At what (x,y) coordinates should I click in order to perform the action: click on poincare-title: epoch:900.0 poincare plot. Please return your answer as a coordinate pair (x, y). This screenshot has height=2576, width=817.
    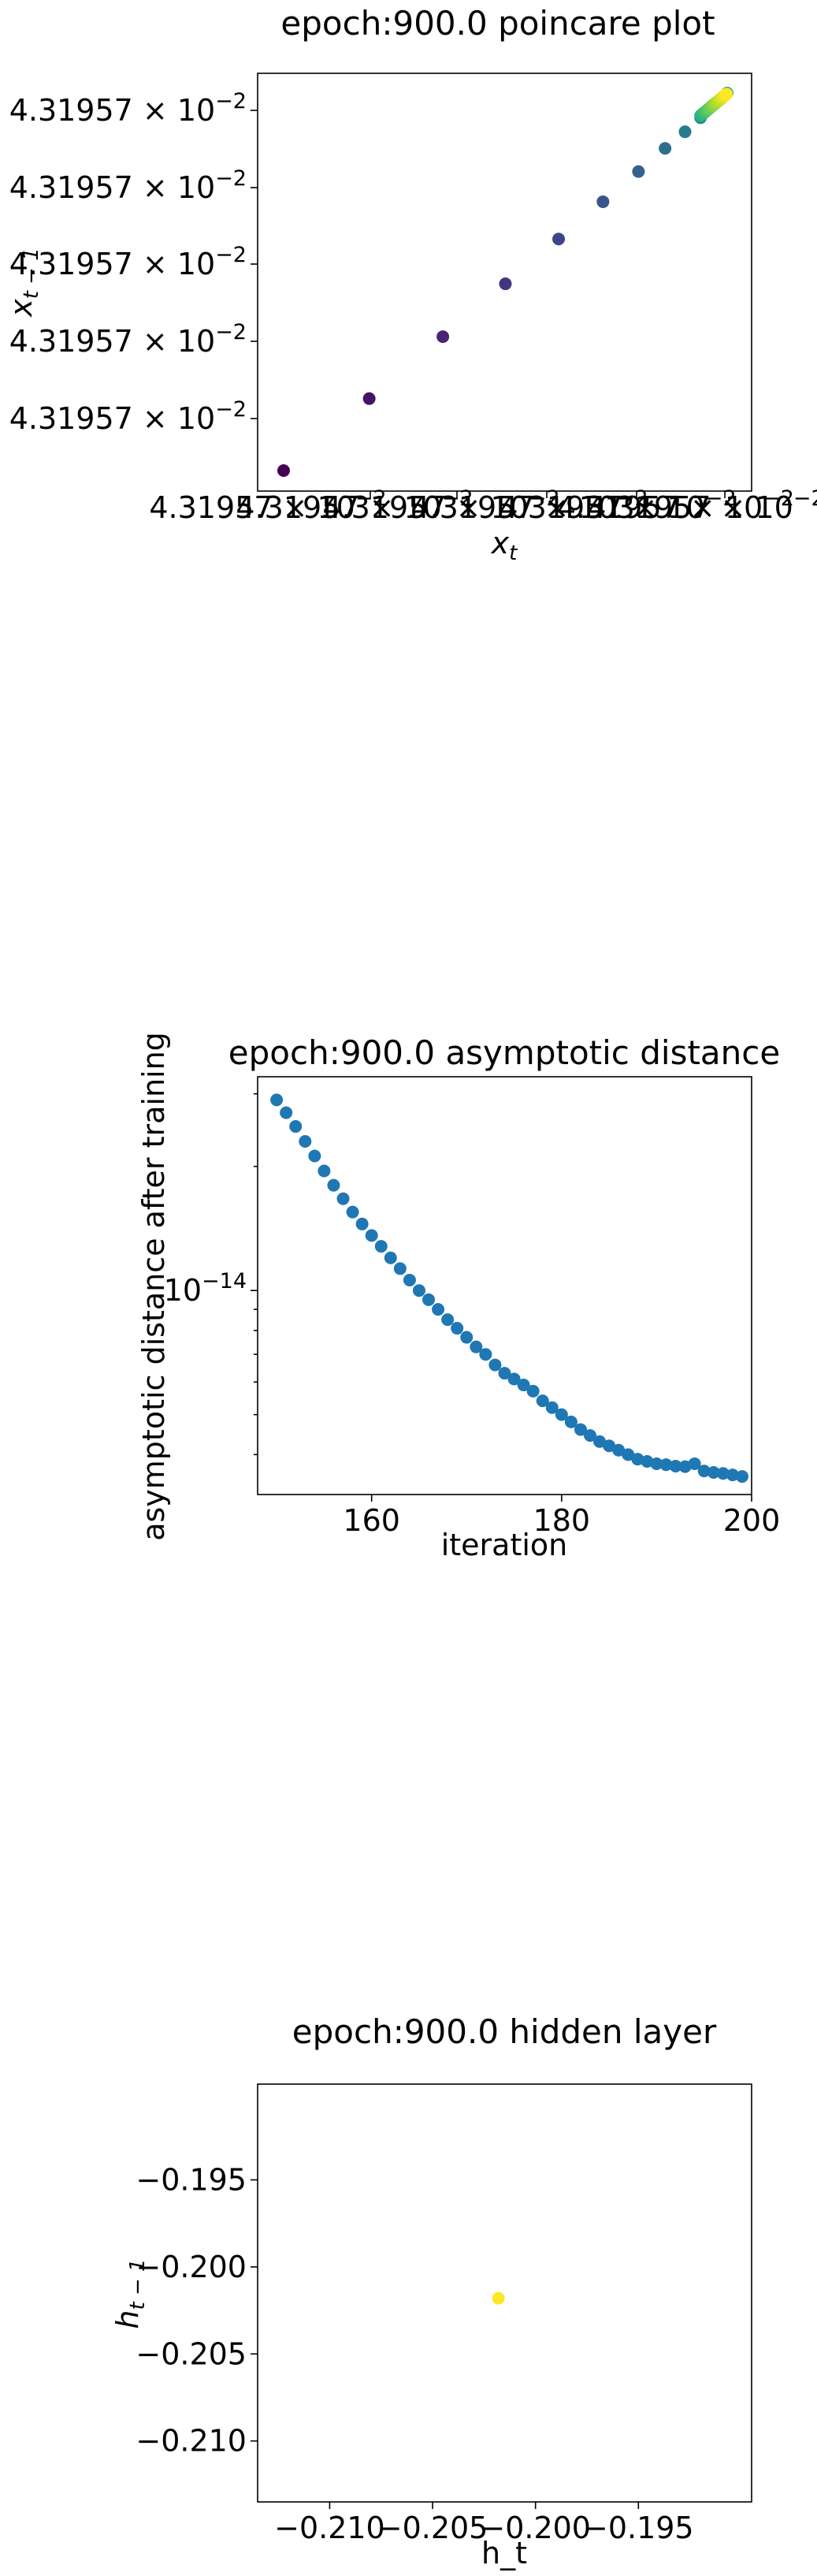
    Looking at the image, I should click on (497, 23).